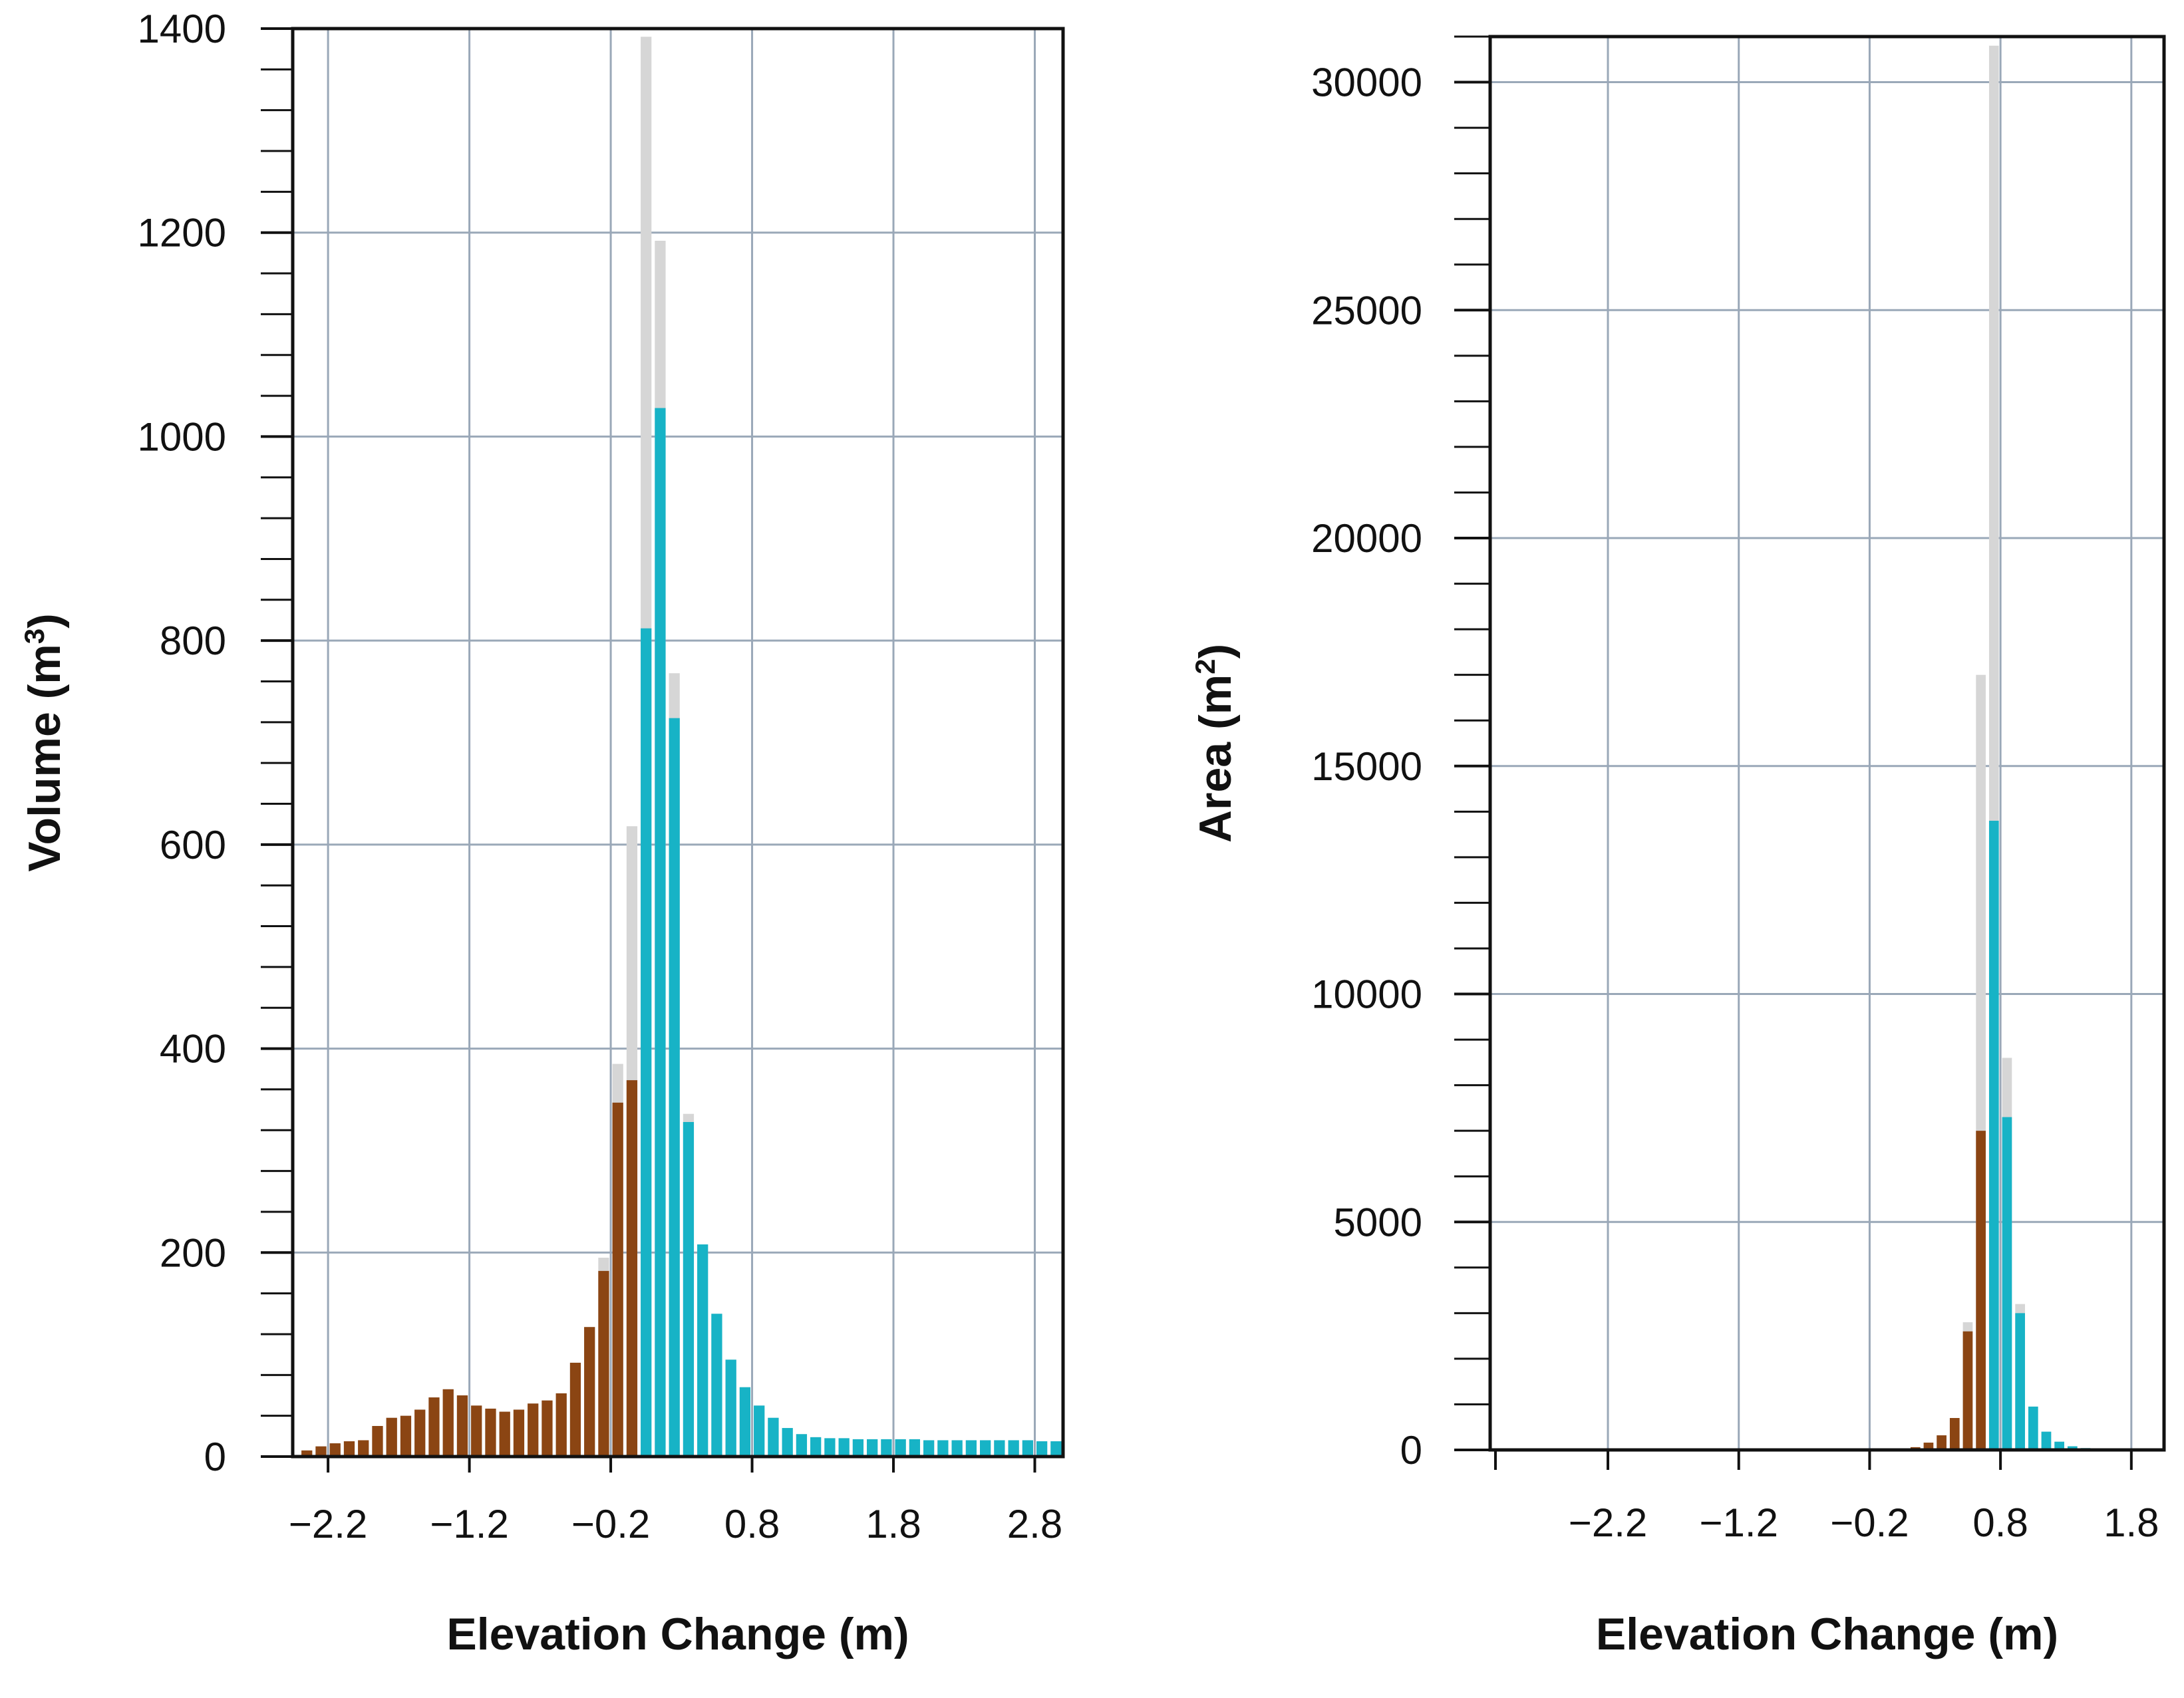  What do you see at coordinates (193, 641) in the screenshot?
I see `y-tick-label: 800` at bounding box center [193, 641].